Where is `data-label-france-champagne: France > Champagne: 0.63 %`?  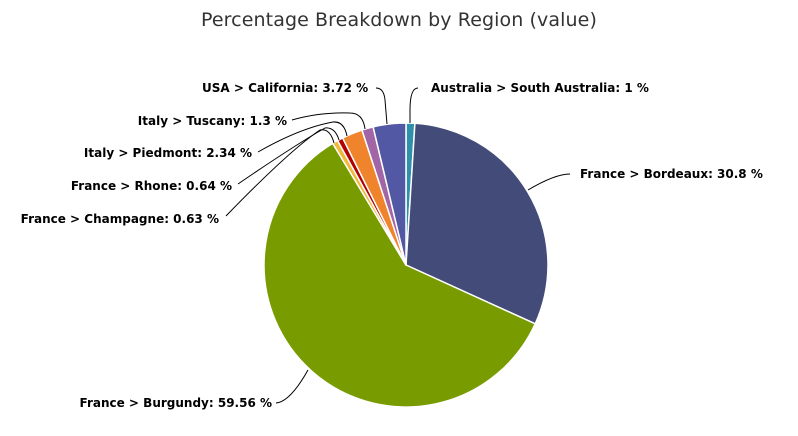 data-label-france-champagne: France > Champagne: 0.63 % is located at coordinates (120, 219).